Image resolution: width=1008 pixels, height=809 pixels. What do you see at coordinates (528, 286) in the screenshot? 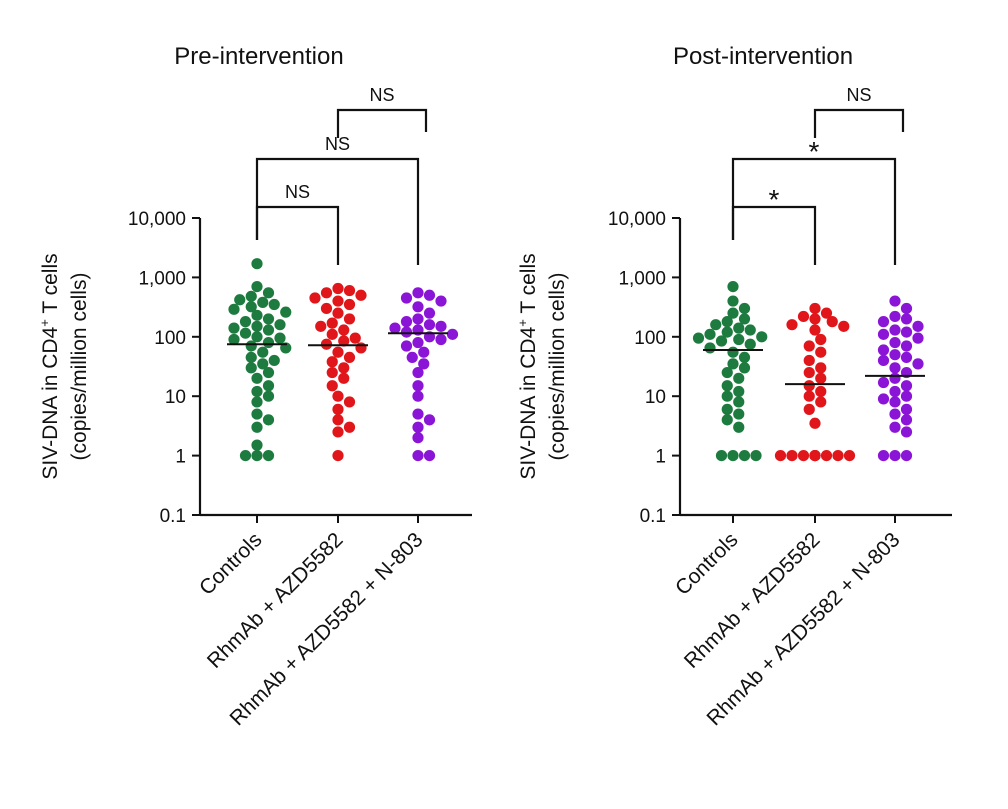
I see `y-axis-label-tail: T cells` at bounding box center [528, 286].